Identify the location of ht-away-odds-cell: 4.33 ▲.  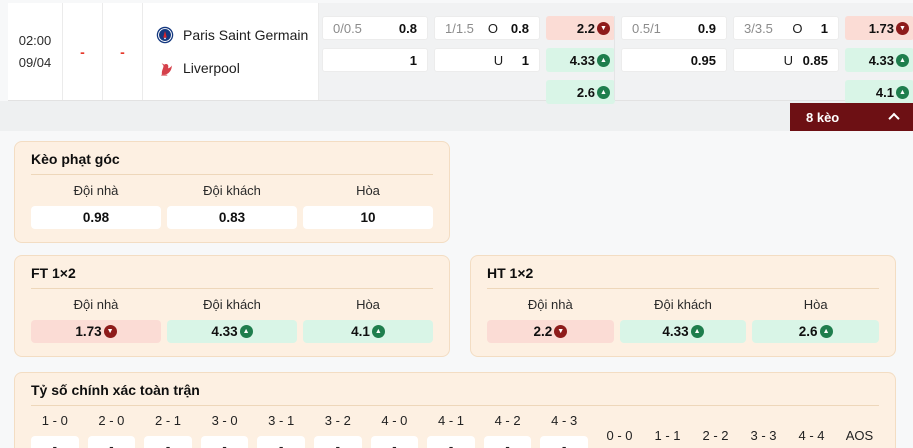
(683, 331).